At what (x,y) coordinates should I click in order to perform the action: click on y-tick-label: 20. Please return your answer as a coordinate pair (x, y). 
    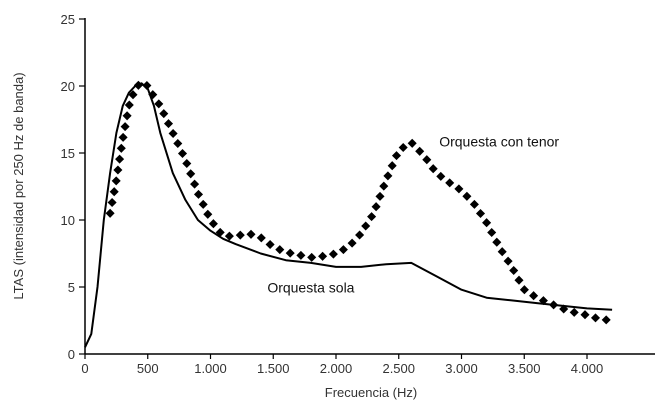
    Looking at the image, I should click on (68, 86).